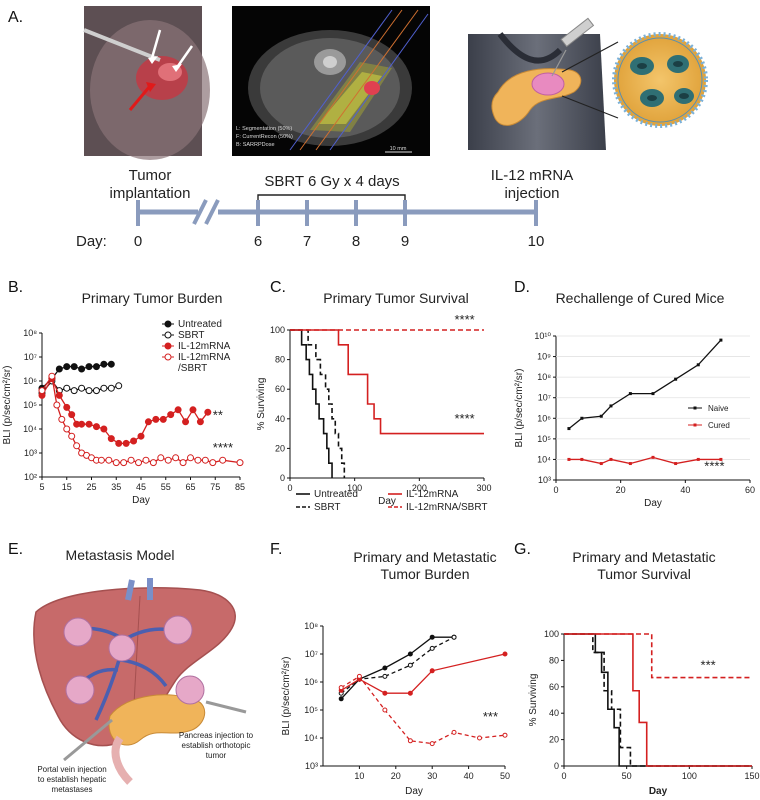 This screenshot has width=760, height=800. I want to click on y-tick-label: 10⁴, so click(30, 429).